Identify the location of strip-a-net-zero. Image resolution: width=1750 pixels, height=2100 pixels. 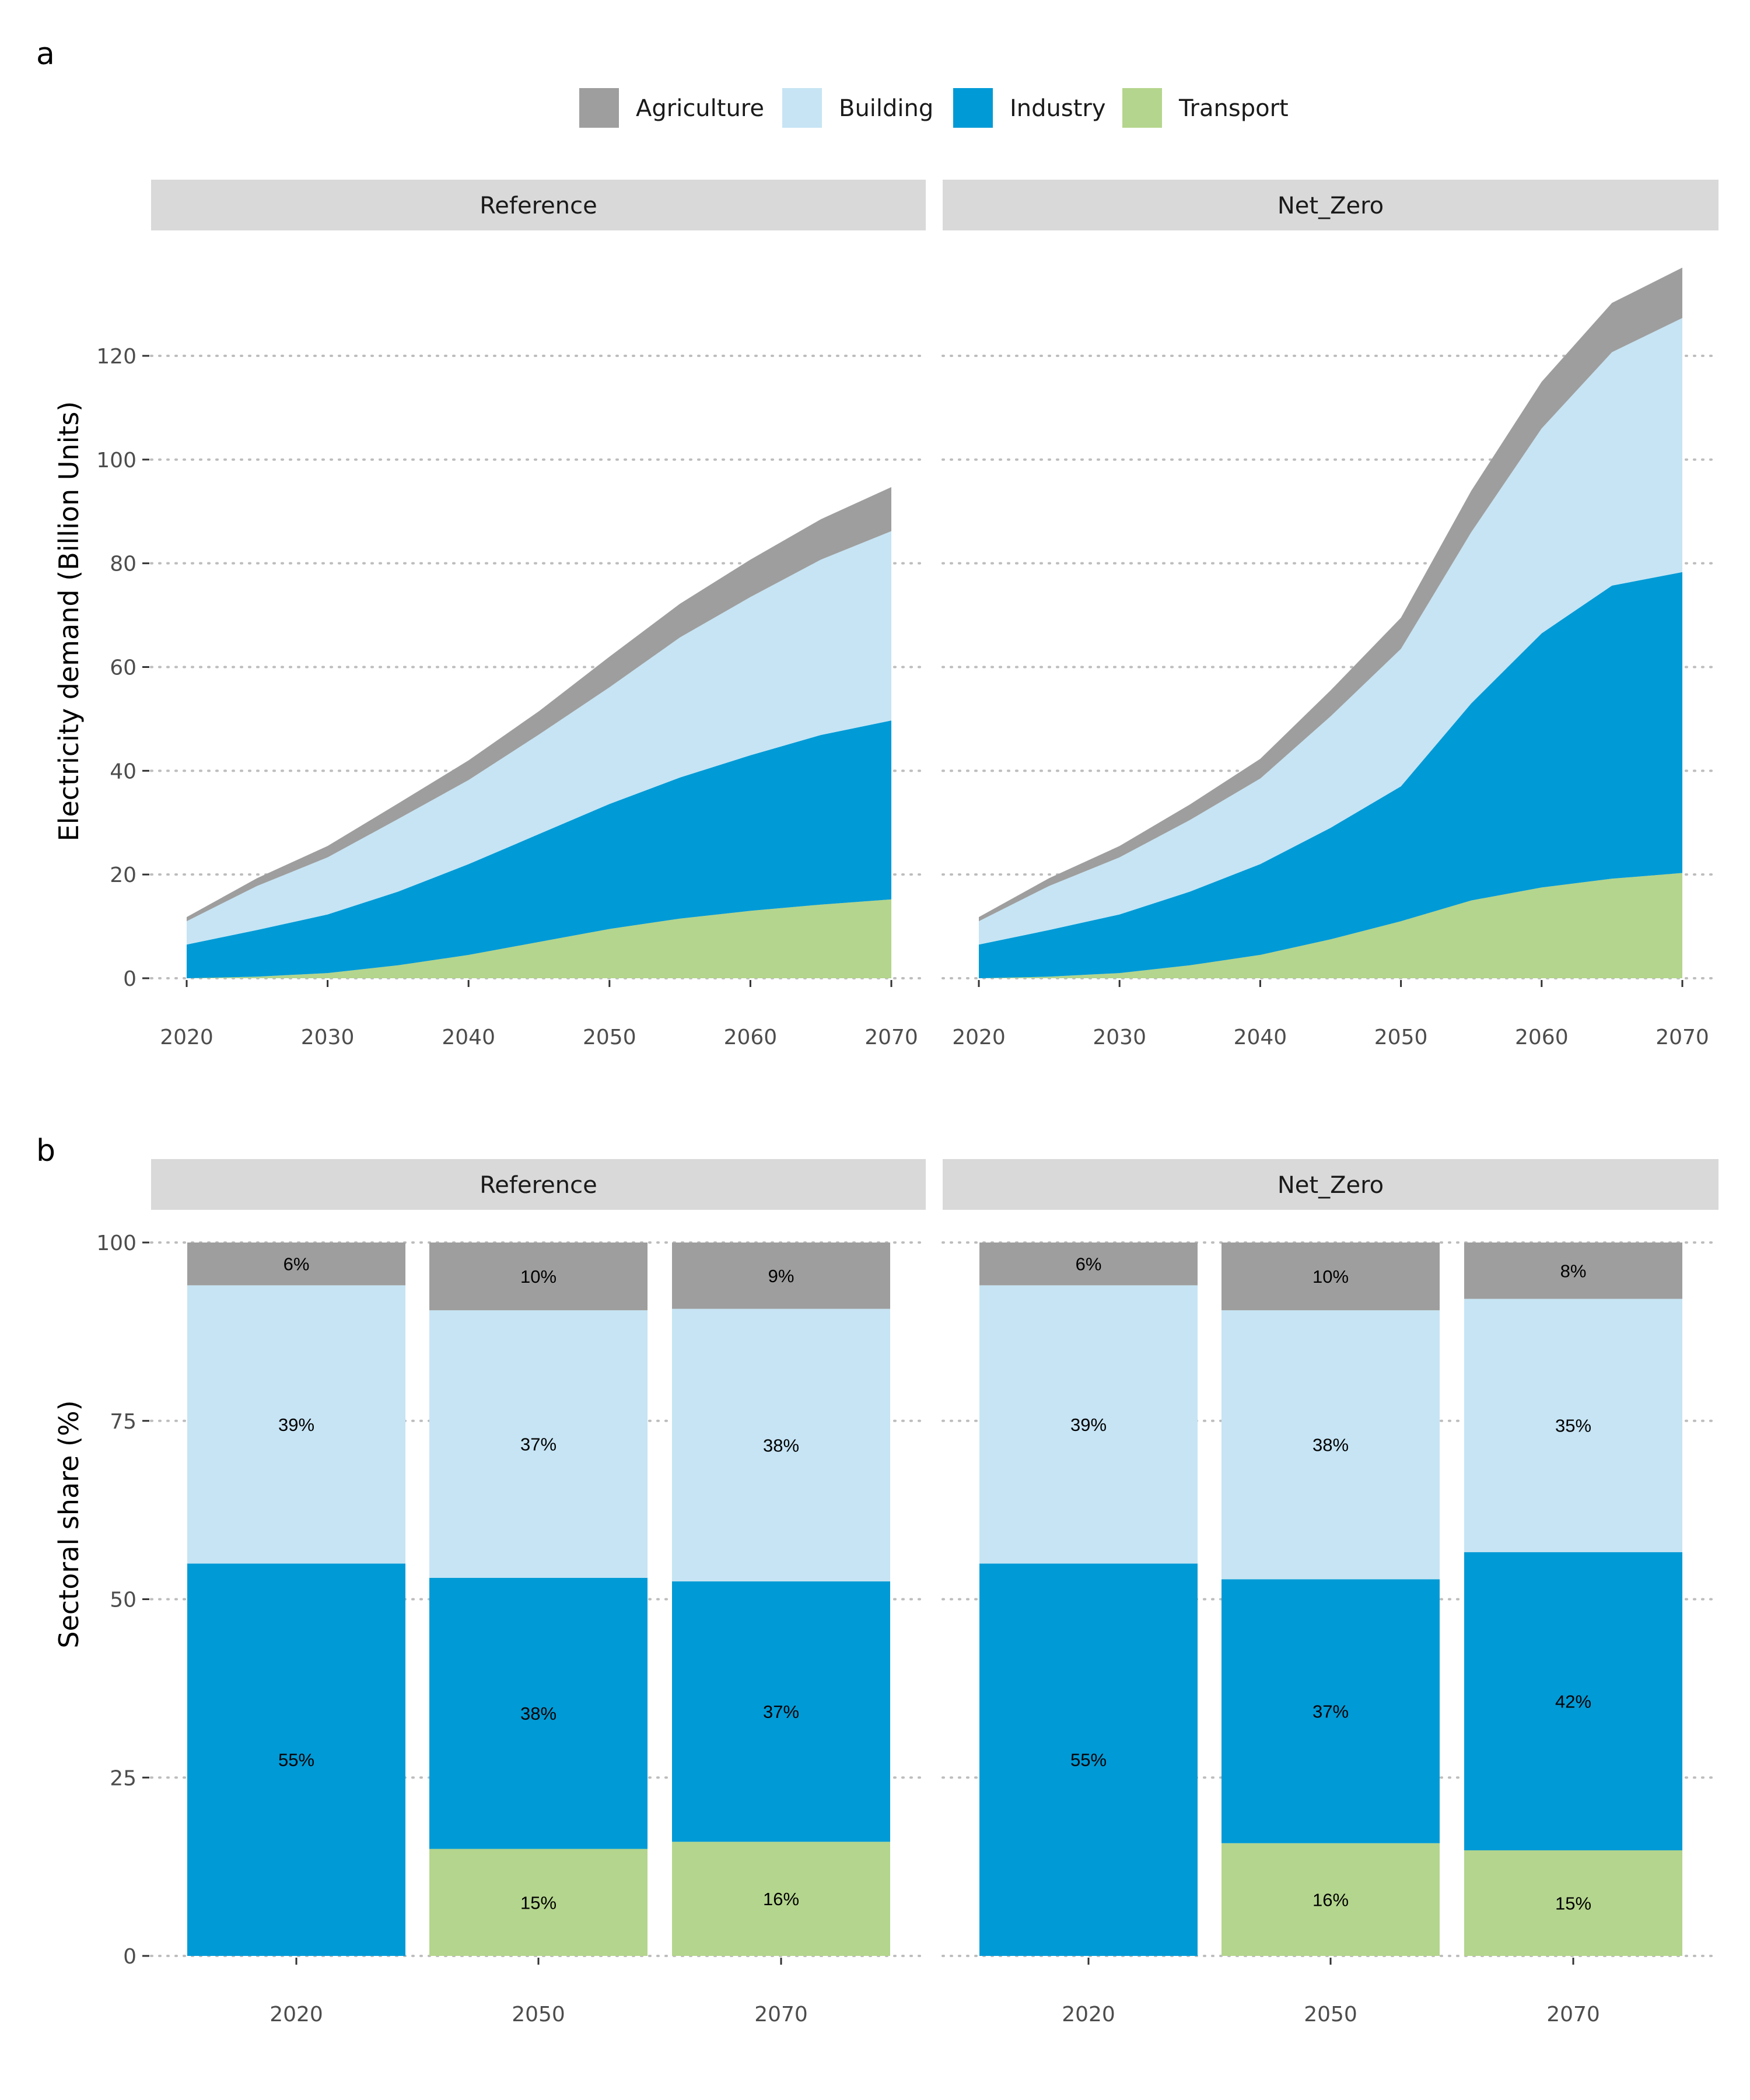
(1330, 205).